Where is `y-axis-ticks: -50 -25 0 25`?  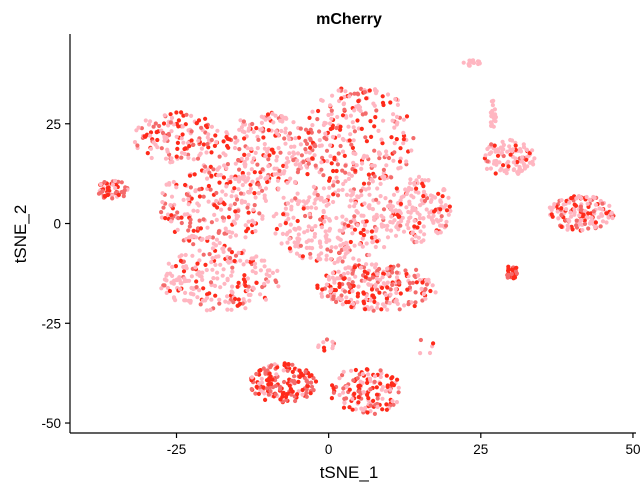 y-axis-ticks: -50 -25 0 25 is located at coordinates (55, 274).